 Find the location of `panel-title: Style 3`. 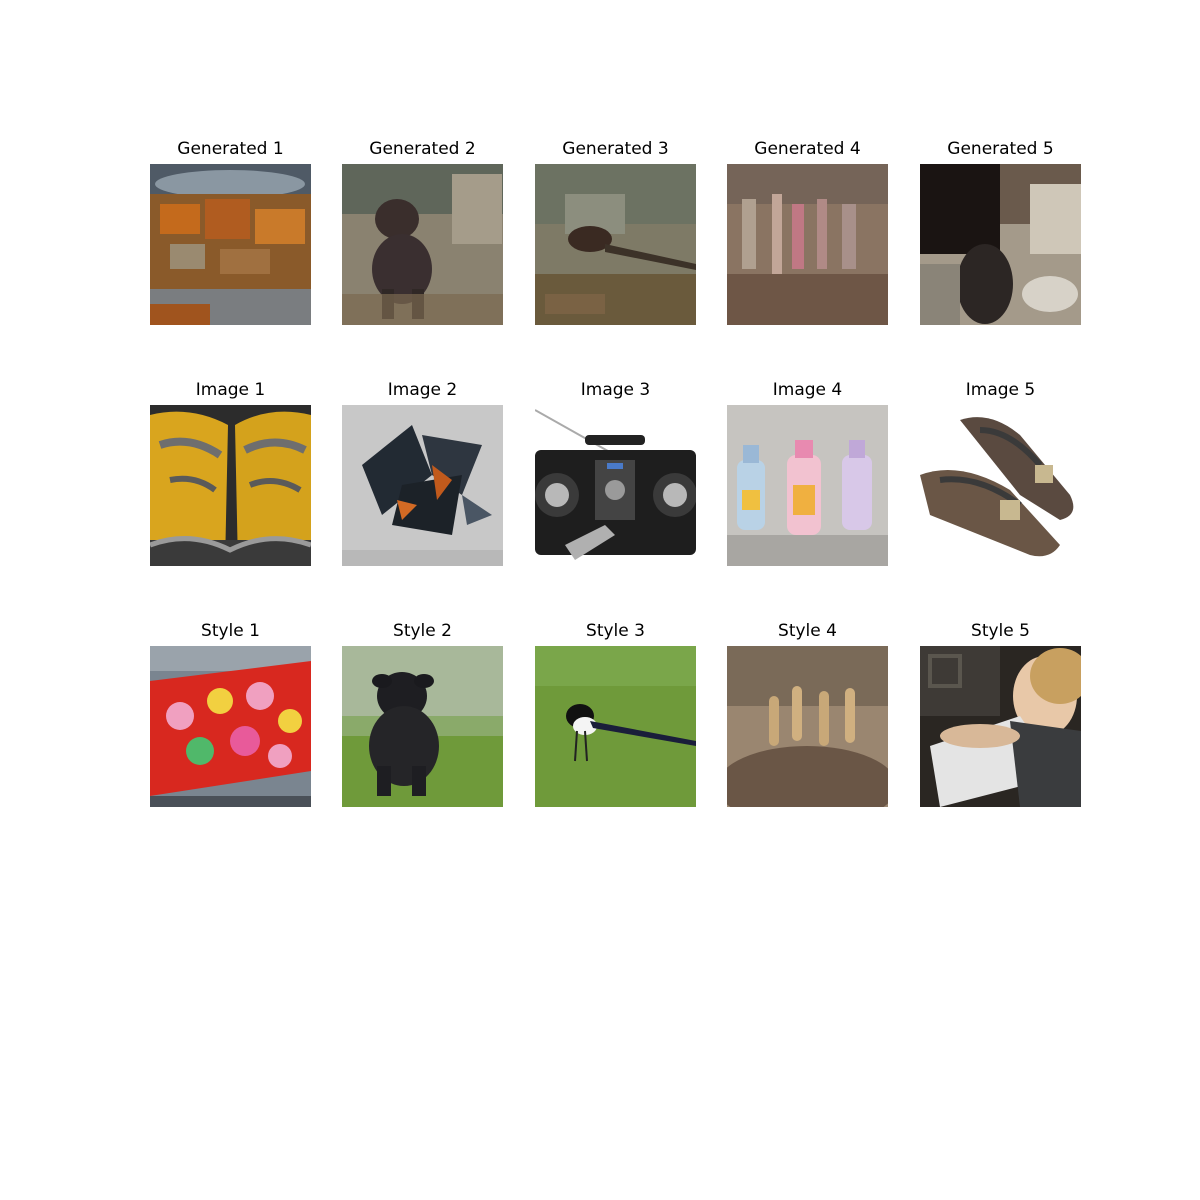

panel-title: Style 3 is located at coordinates (615, 631).